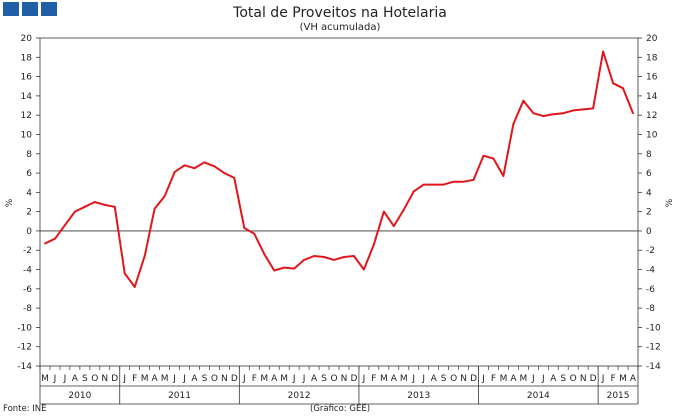 This screenshot has height=416, width=680. I want to click on y-tick-label-right: 10, so click(652, 135).